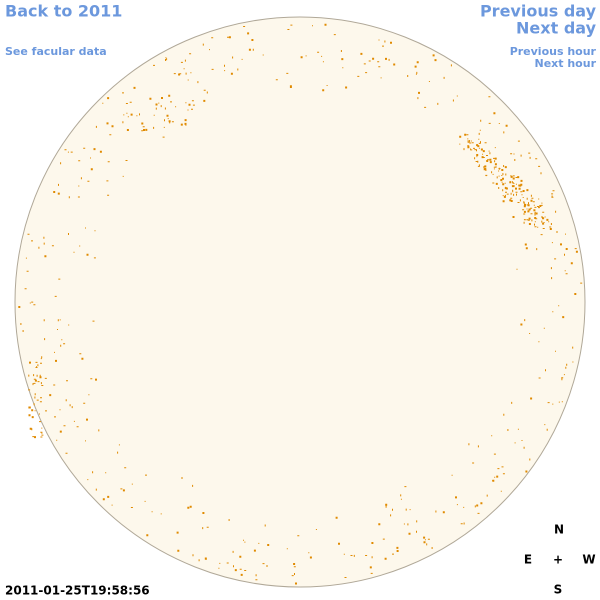 This screenshot has height=600, width=600. What do you see at coordinates (588, 560) in the screenshot?
I see `compass-west: W` at bounding box center [588, 560].